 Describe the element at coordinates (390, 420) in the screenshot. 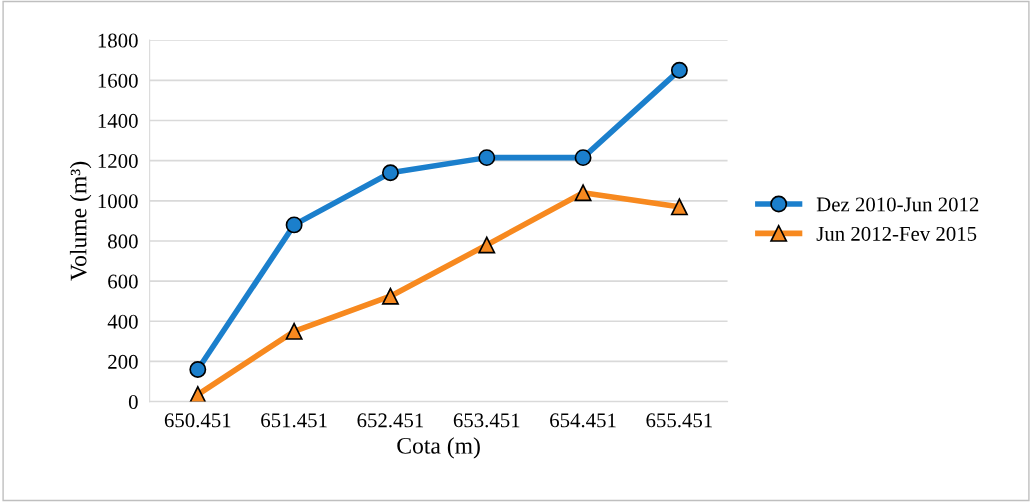

I see `x-tick-label: 652.451` at that location.